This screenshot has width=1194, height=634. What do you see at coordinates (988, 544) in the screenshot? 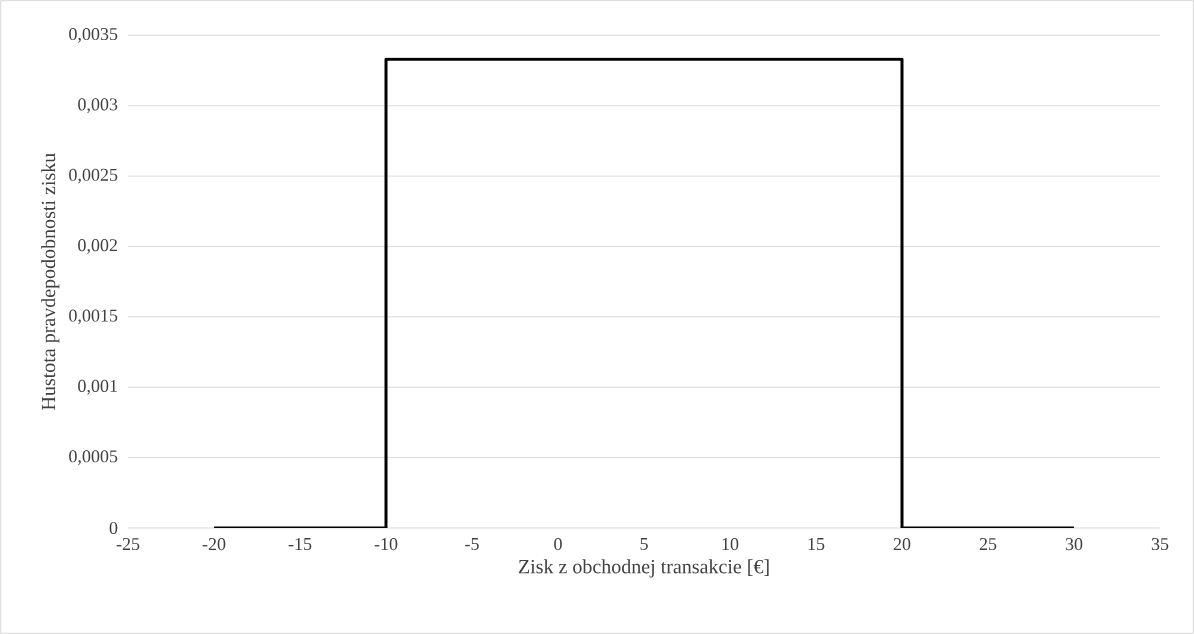
I see `x-tick-label: 25` at bounding box center [988, 544].